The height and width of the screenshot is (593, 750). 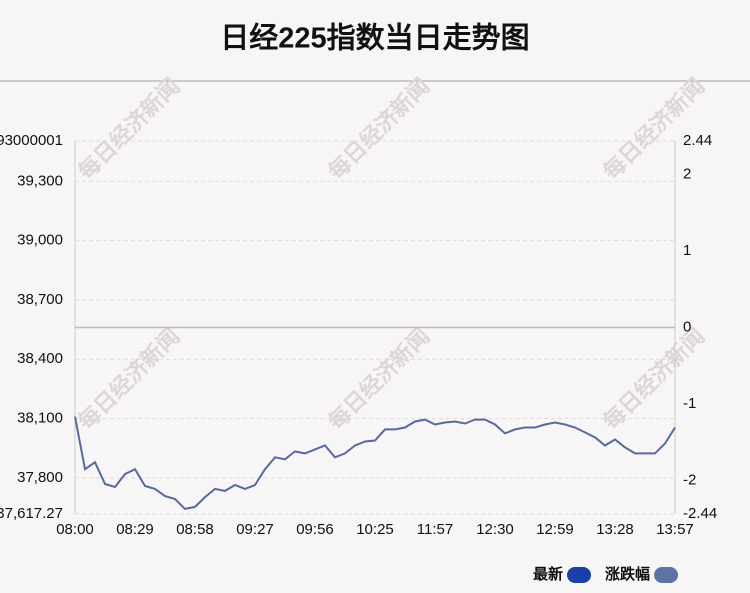 I want to click on x-tick-label: 09:56, so click(x=315, y=529).